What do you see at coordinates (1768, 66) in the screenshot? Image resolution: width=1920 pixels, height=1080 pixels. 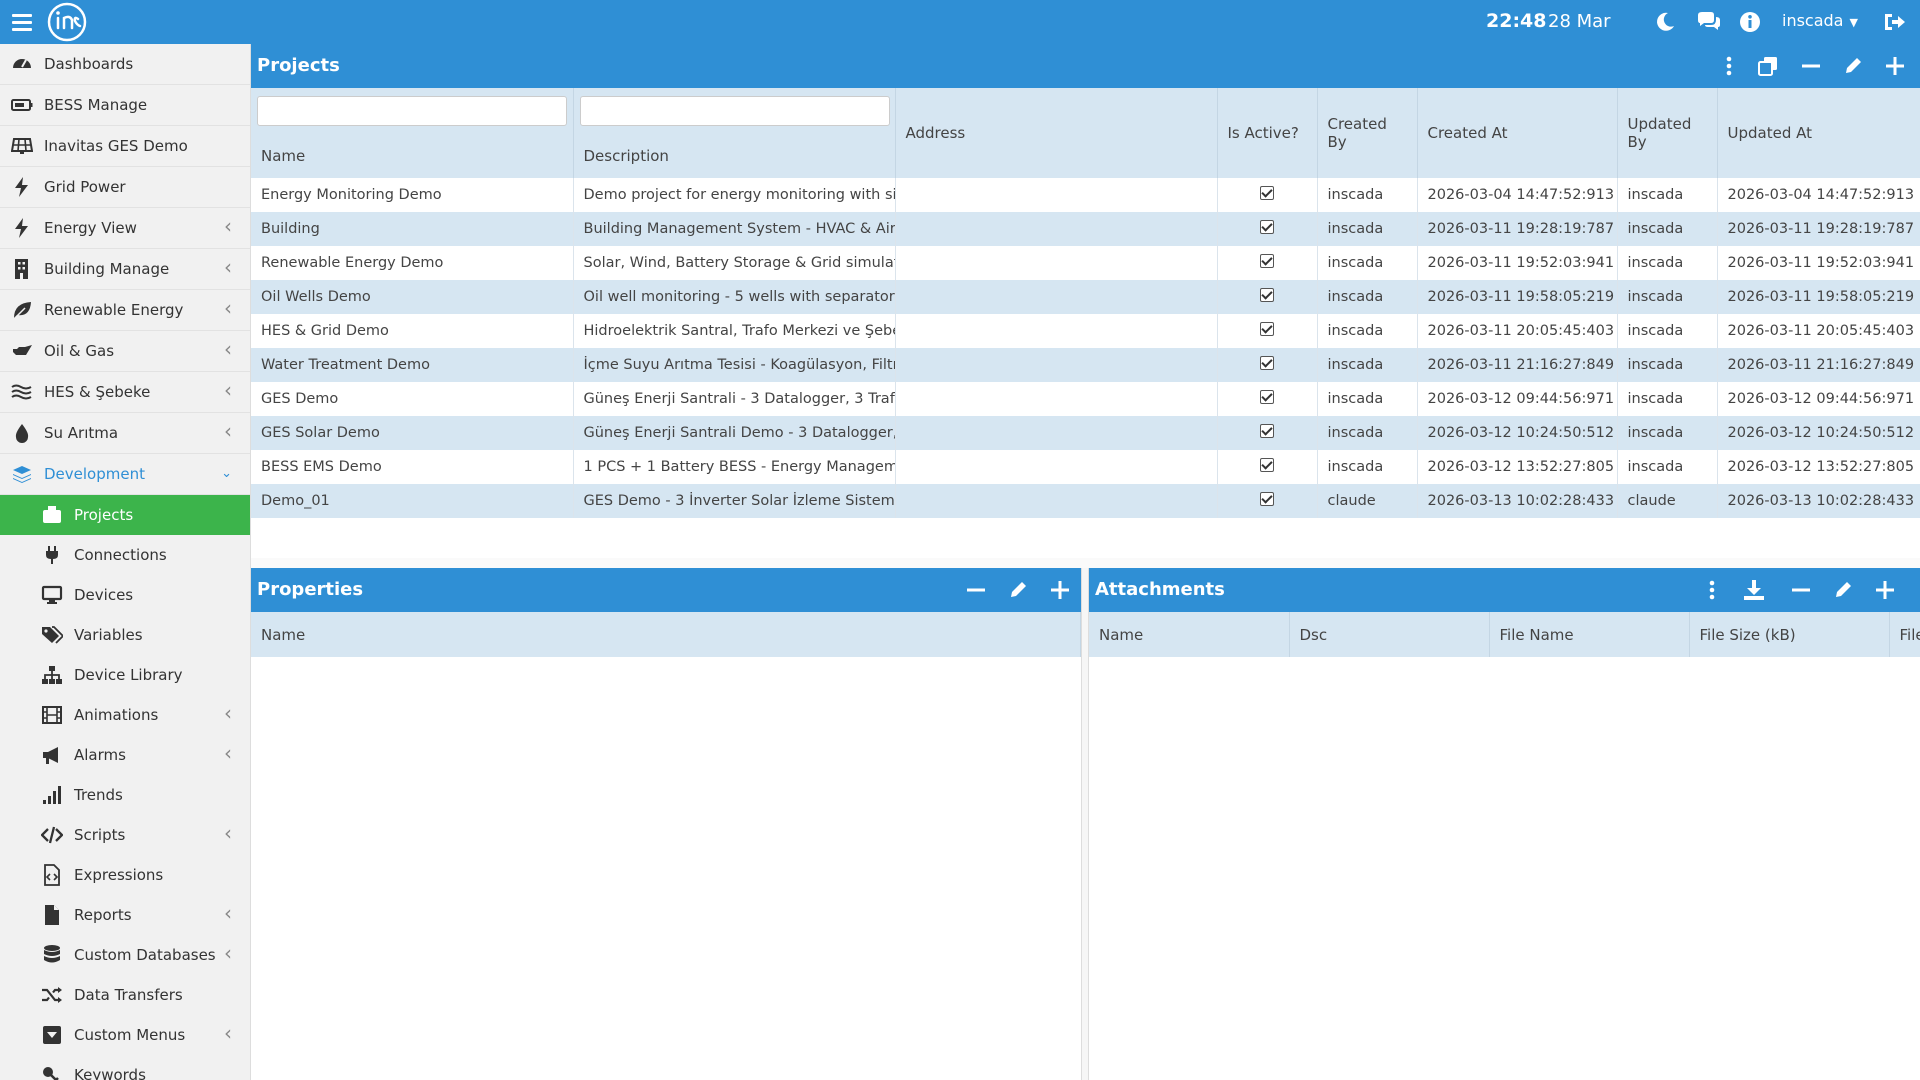 I see `copy-icon` at bounding box center [1768, 66].